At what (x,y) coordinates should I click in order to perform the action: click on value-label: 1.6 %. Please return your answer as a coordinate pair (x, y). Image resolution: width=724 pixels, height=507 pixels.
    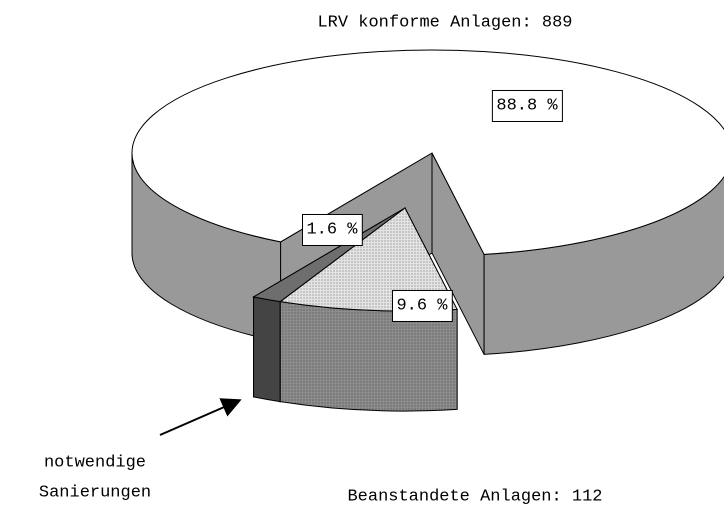
    Looking at the image, I should click on (332, 229).